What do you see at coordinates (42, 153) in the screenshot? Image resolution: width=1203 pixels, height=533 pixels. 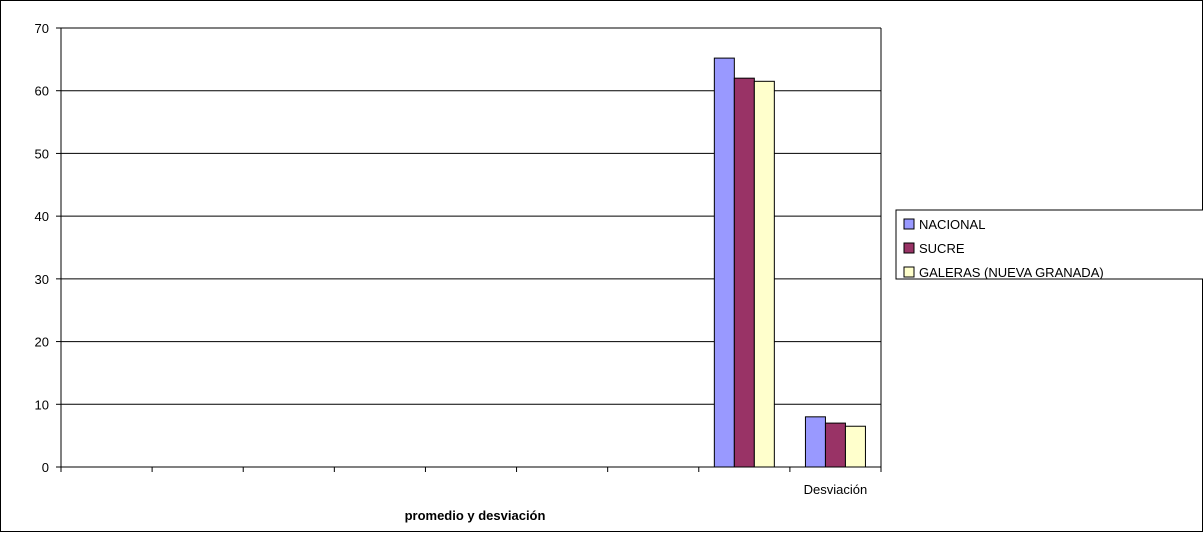 I see `y-tick-label: 50` at bounding box center [42, 153].